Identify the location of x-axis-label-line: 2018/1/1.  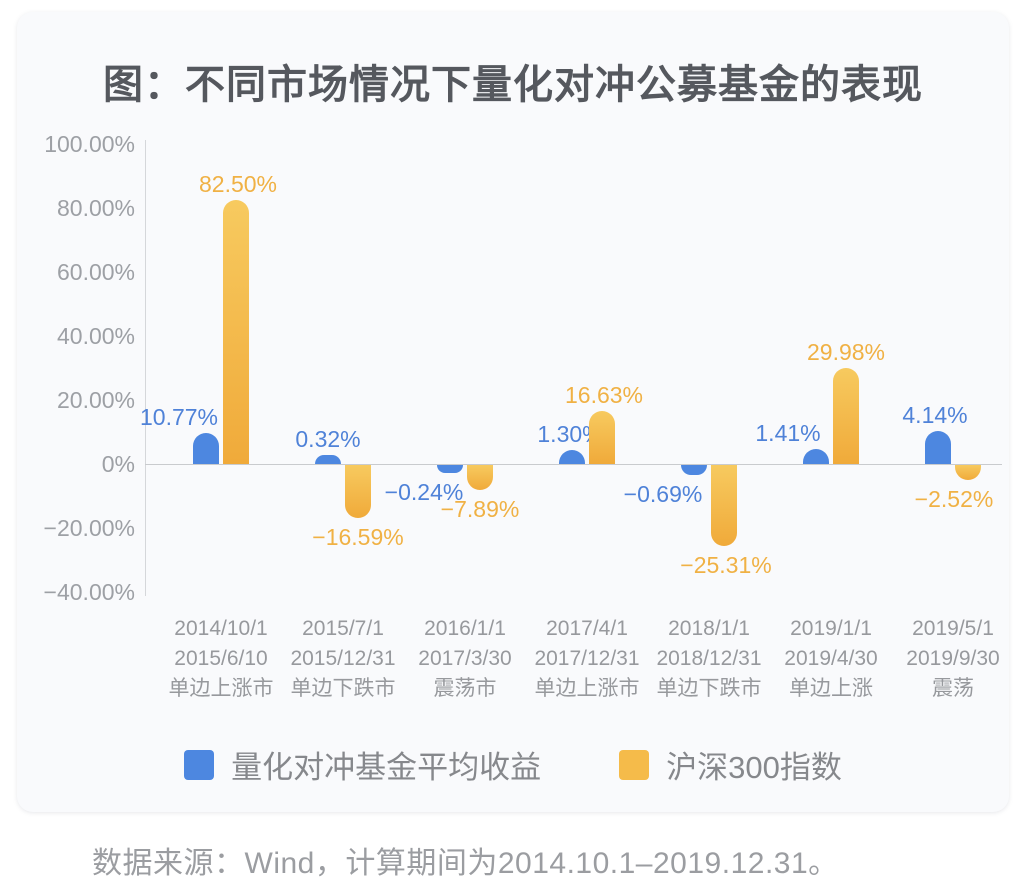
(709, 628).